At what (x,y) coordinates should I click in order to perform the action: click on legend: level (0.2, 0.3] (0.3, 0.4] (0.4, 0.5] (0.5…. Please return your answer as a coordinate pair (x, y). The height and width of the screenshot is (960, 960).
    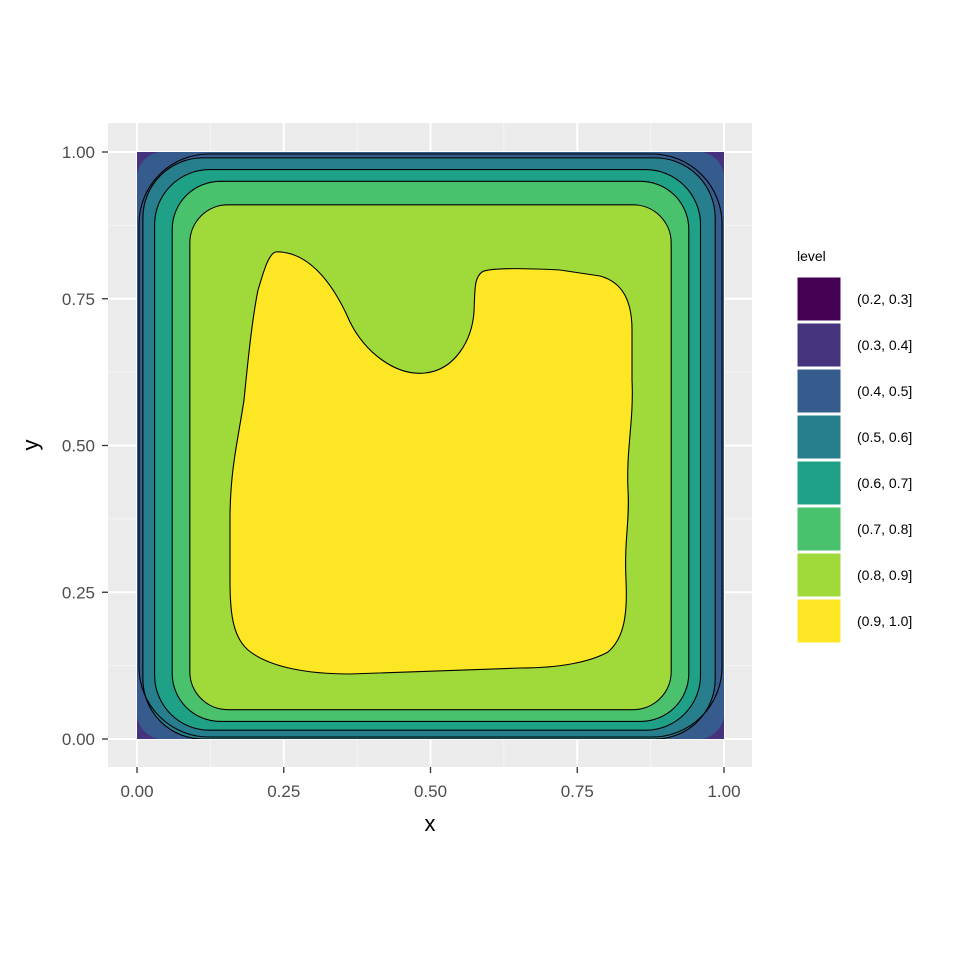
    Looking at the image, I should click on (854, 446).